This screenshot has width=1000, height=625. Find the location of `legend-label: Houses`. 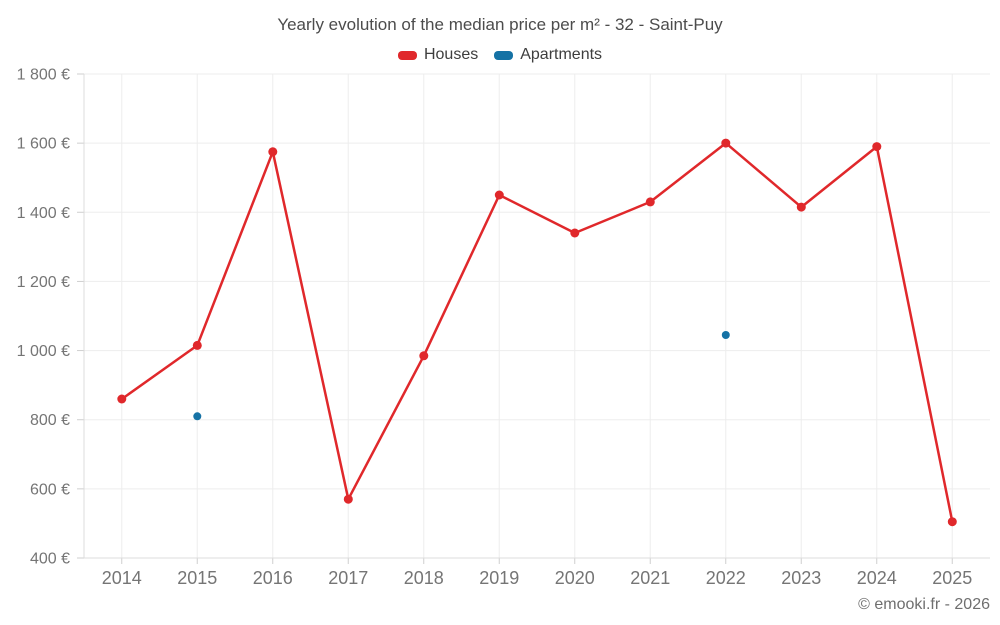

legend-label: Houses is located at coordinates (451, 54).